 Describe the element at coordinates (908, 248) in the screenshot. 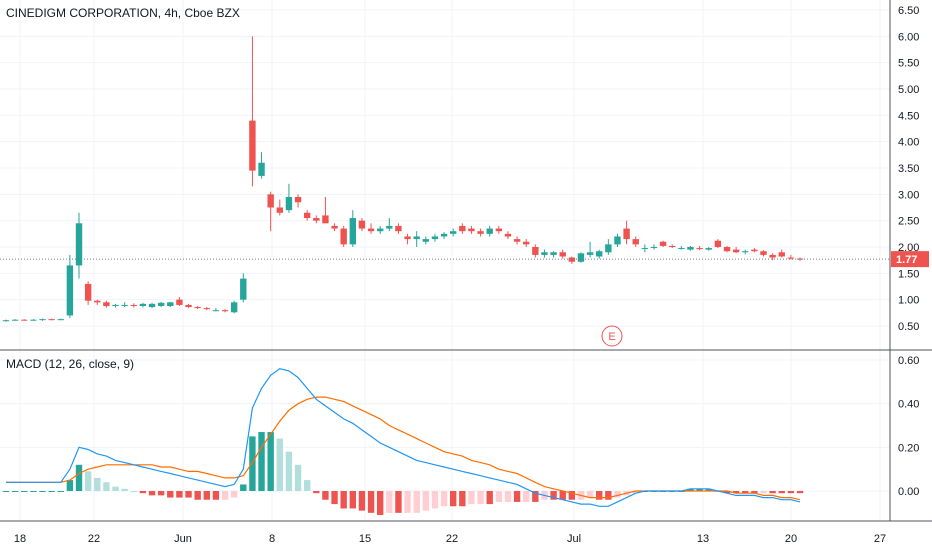

I see `price-axis-tick: 2.00` at that location.